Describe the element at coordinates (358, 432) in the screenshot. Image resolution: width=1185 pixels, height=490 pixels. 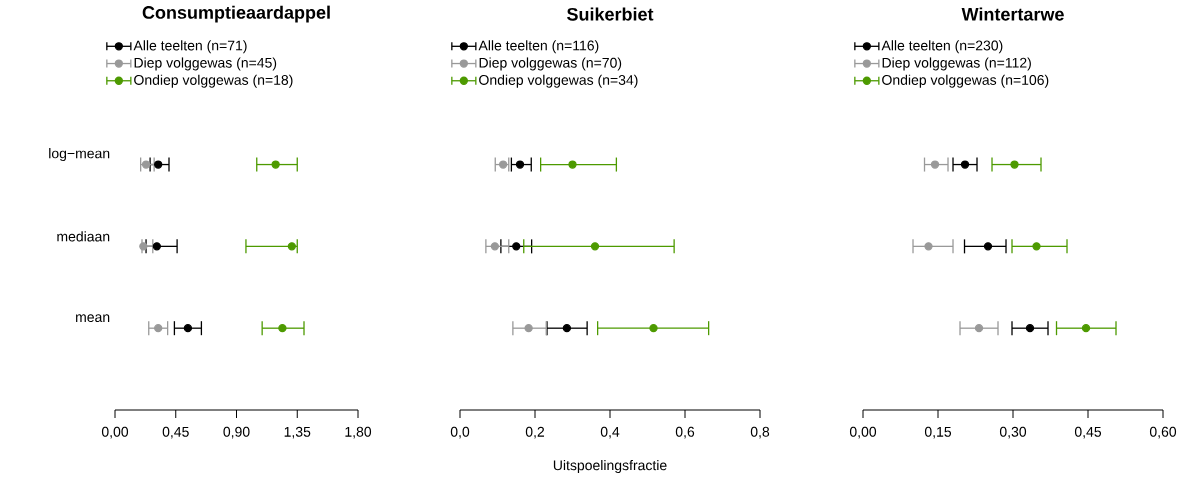
I see `x-tick-label: 1,80` at that location.